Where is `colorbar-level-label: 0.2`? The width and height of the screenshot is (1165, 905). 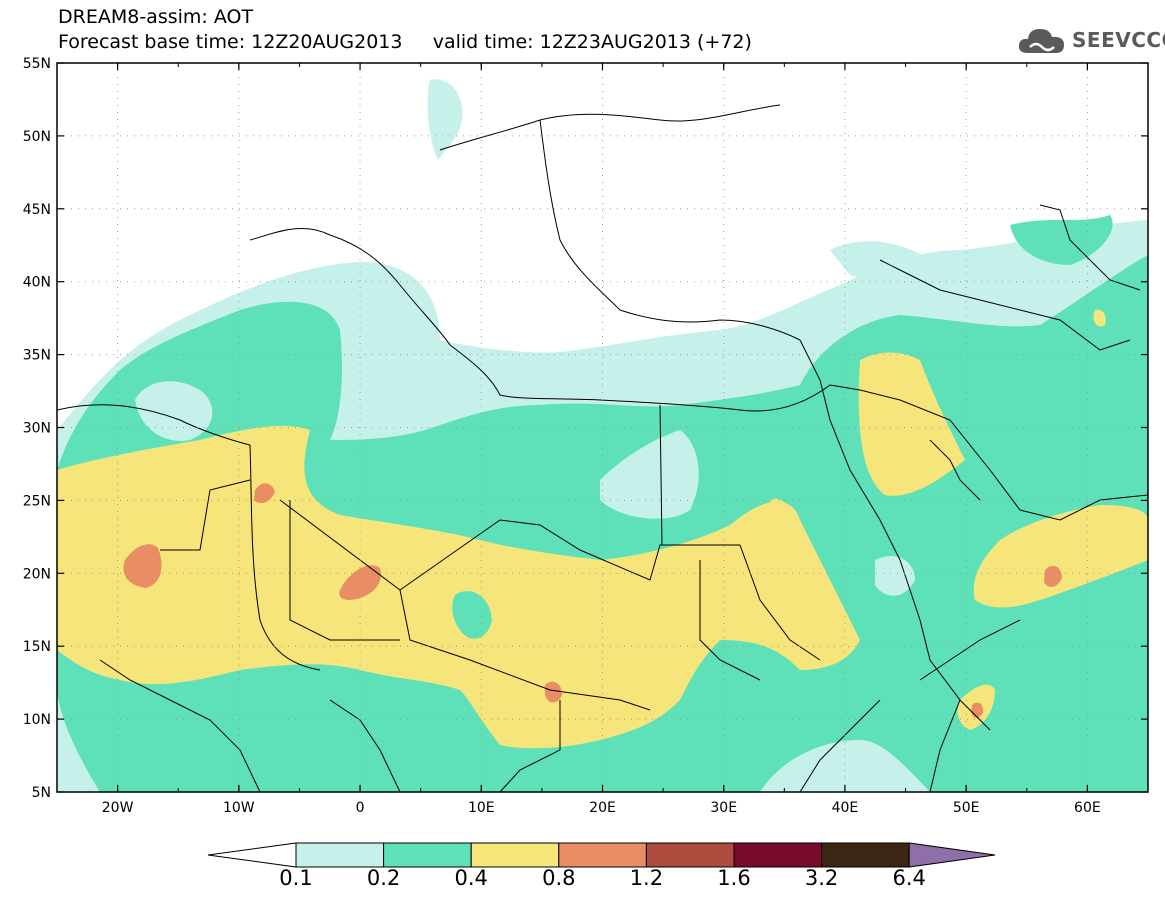
colorbar-level-label: 0.2 is located at coordinates (383, 878).